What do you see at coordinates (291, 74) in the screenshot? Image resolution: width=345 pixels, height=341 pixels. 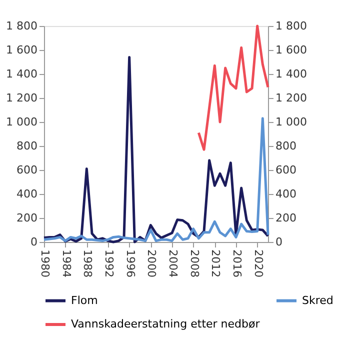 I see `y2-tick-label: 1 400` at bounding box center [291, 74].